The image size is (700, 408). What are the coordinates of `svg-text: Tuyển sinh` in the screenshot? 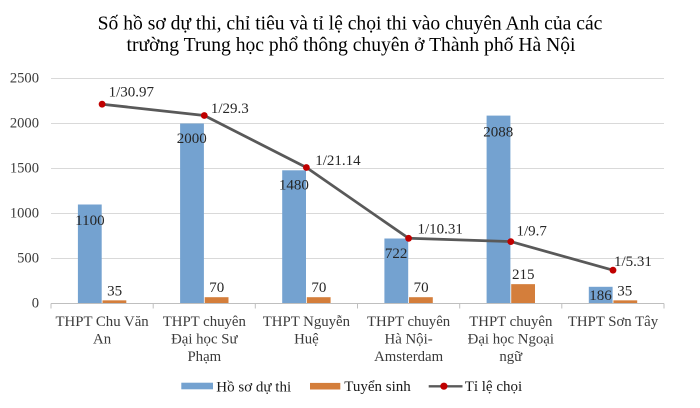 It's located at (377, 387).